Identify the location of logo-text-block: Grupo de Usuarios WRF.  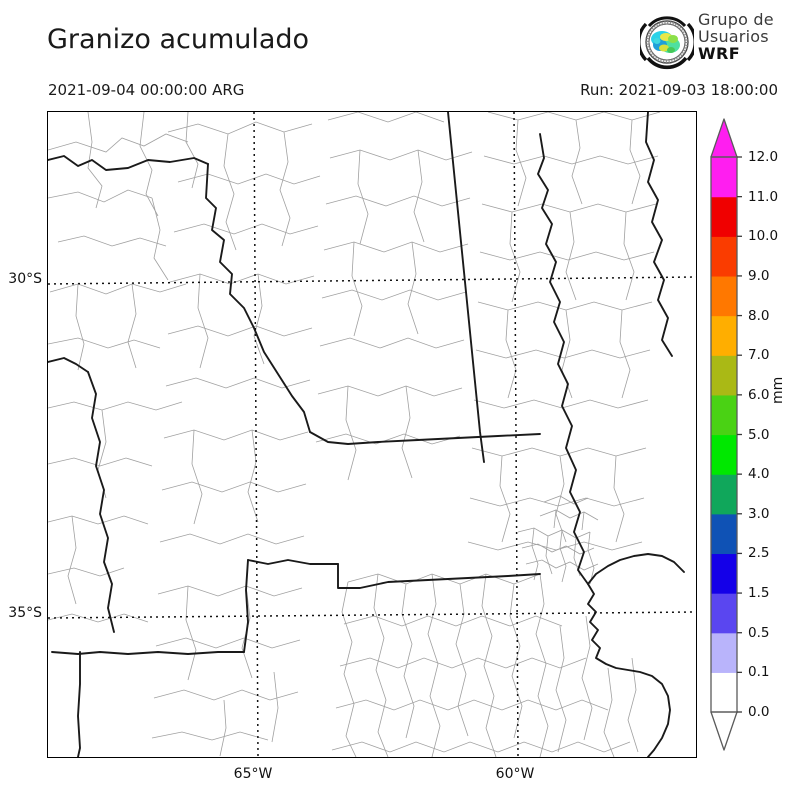
(736, 37).